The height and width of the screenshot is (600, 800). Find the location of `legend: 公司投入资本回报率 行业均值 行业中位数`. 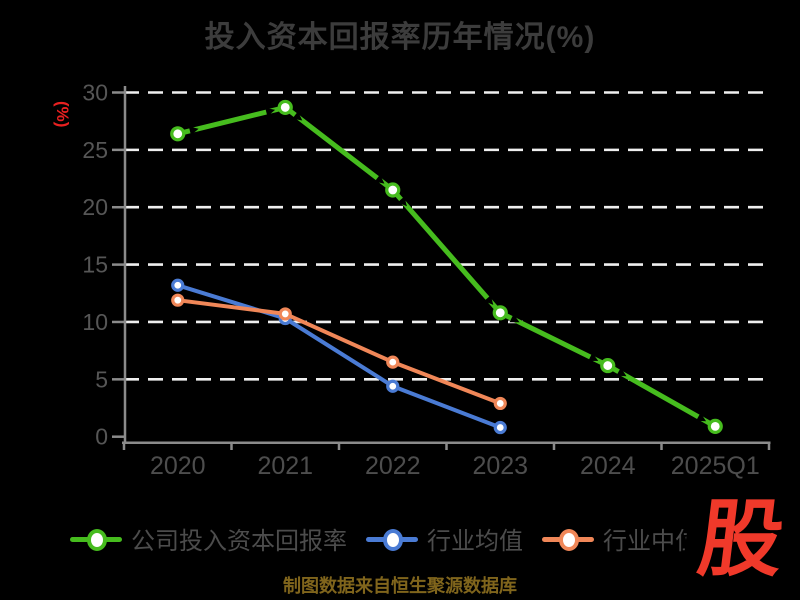

legend: 公司投入资本回报率 行业均值 行业中位数 is located at coordinates (400, 538).